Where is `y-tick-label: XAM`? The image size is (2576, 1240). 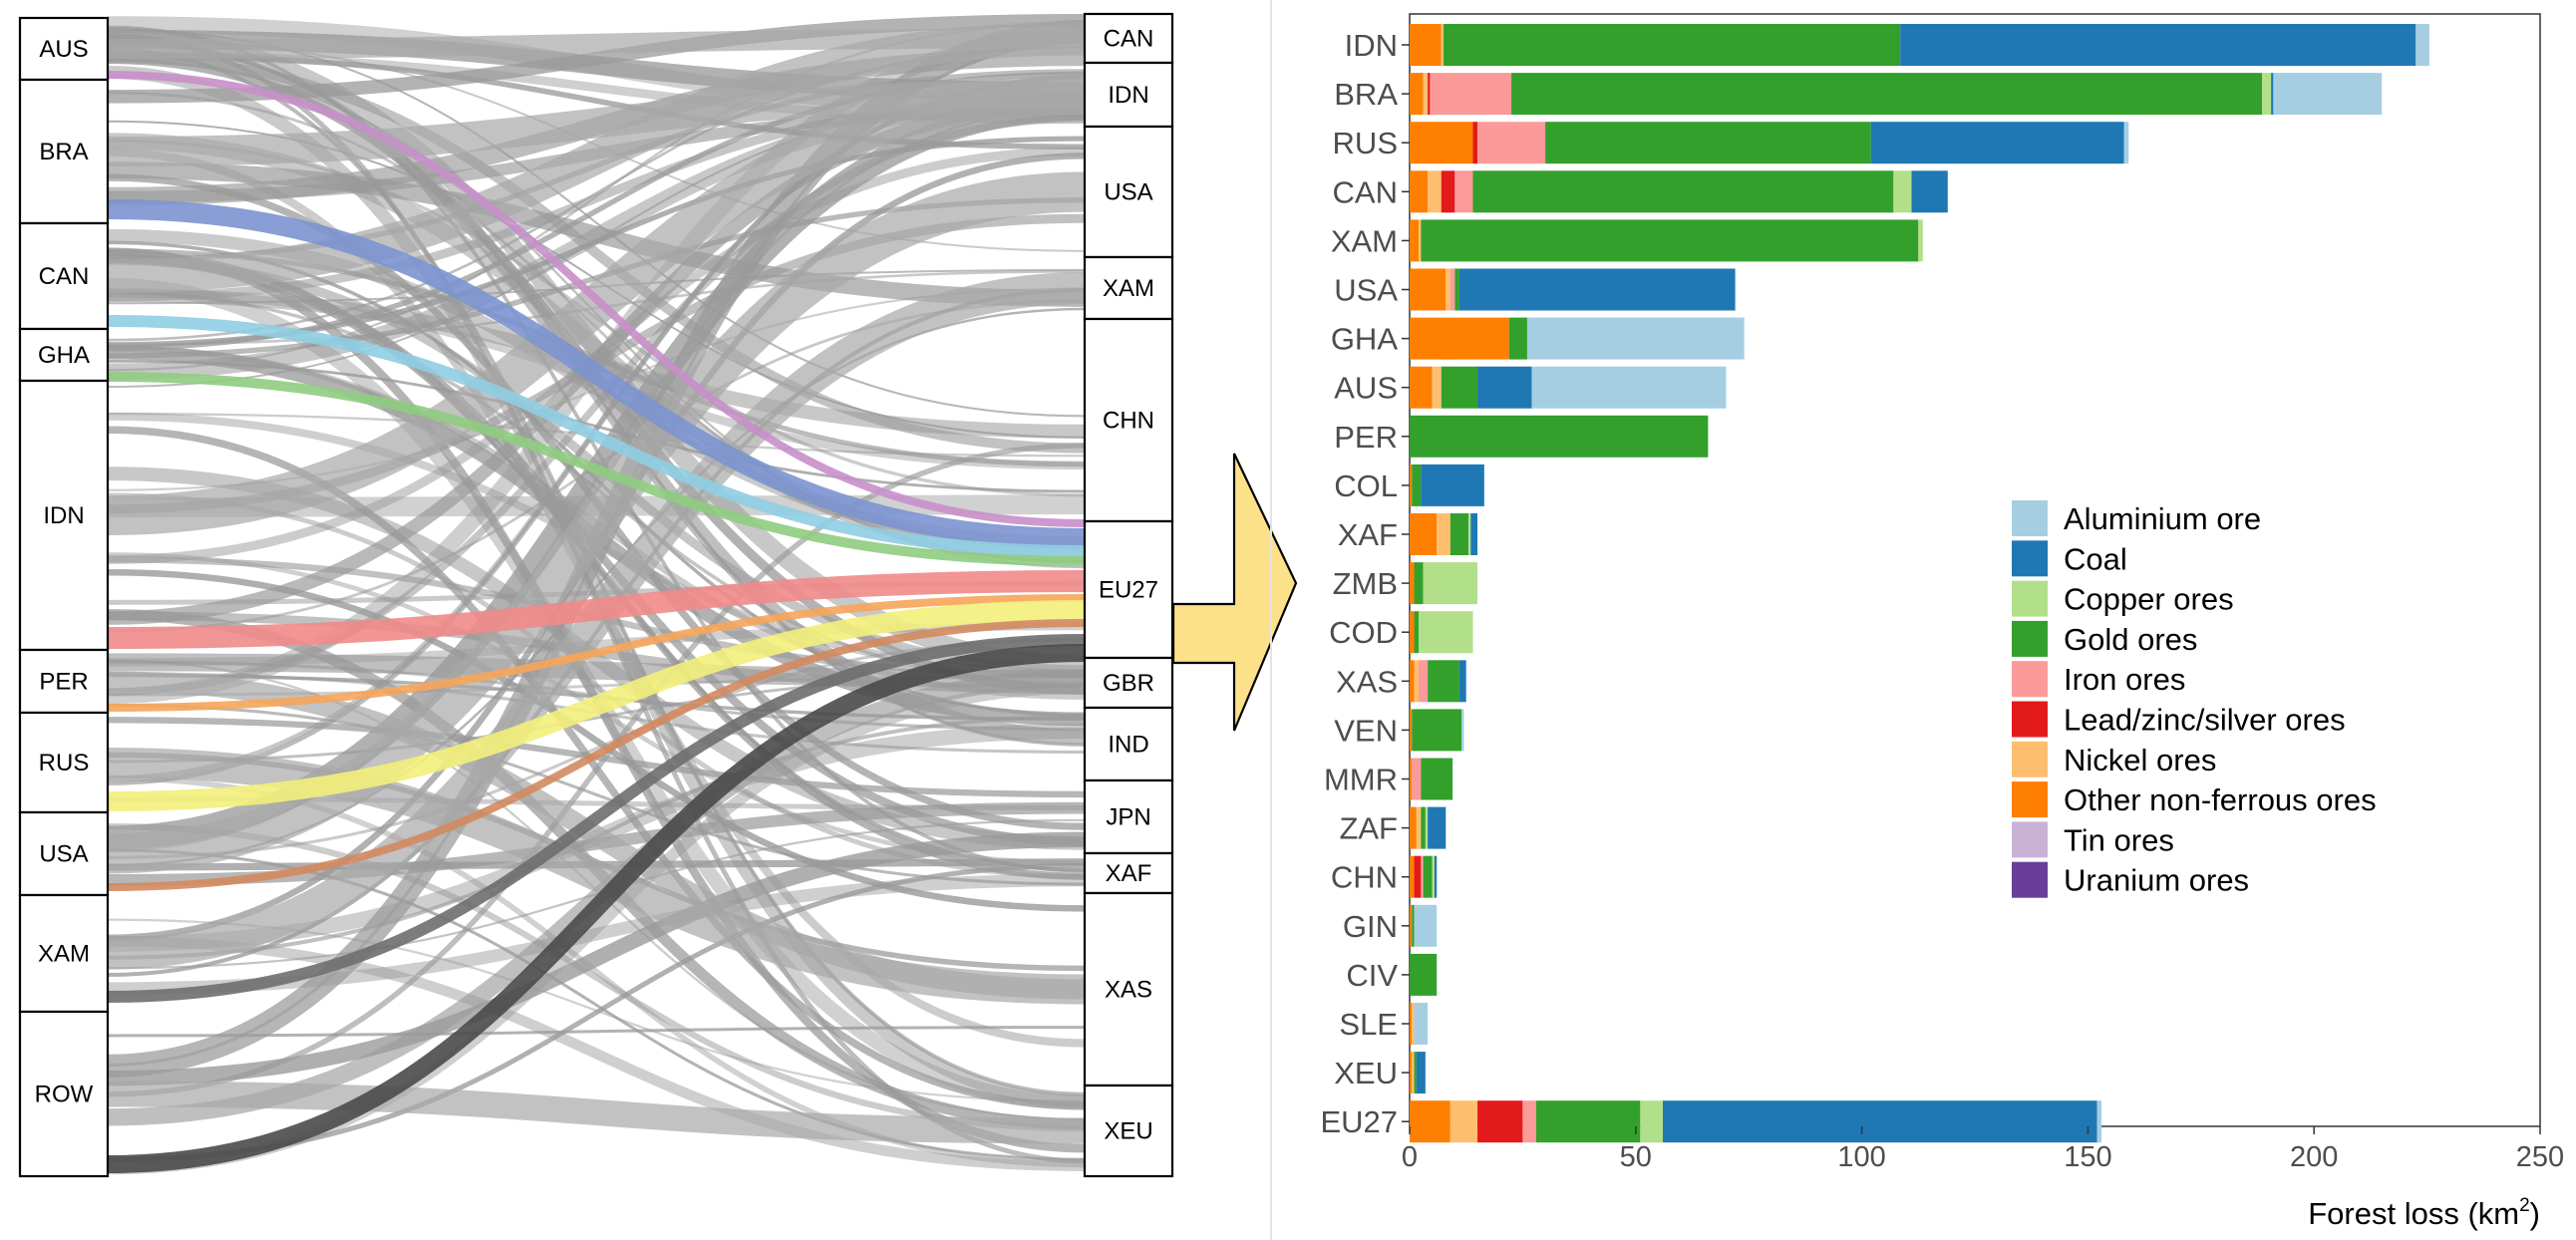
y-tick-label: XAM is located at coordinates (1364, 240).